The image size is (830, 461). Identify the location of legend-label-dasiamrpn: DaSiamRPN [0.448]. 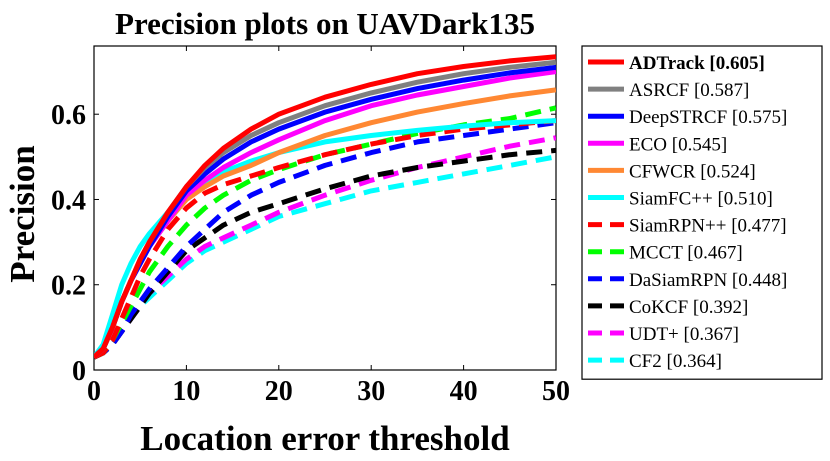
(708, 280).